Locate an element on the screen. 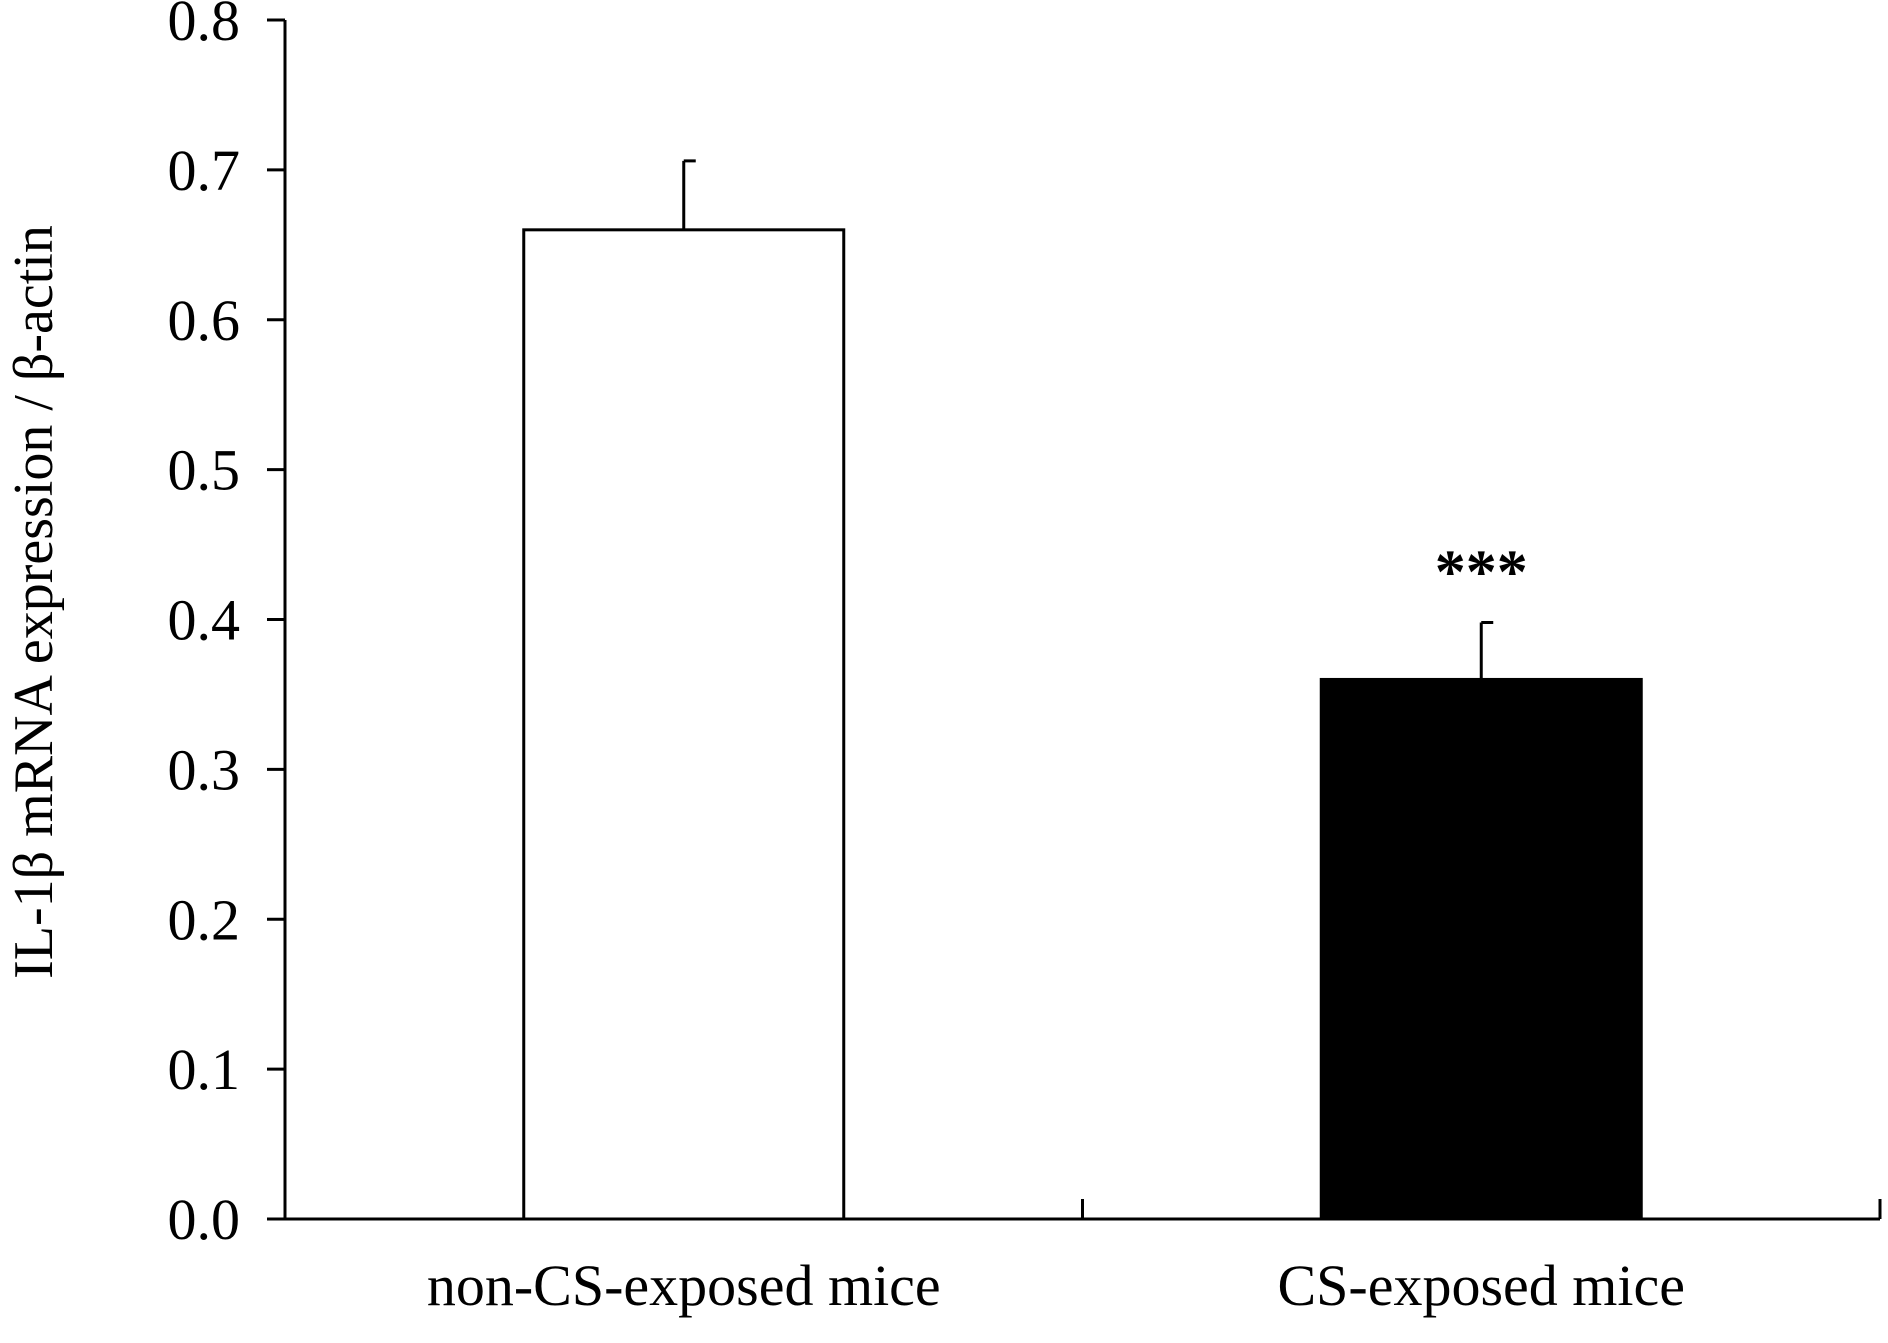 Image resolution: width=1888 pixels, height=1343 pixels. y-tick-label: 0.3 is located at coordinates (204, 769).